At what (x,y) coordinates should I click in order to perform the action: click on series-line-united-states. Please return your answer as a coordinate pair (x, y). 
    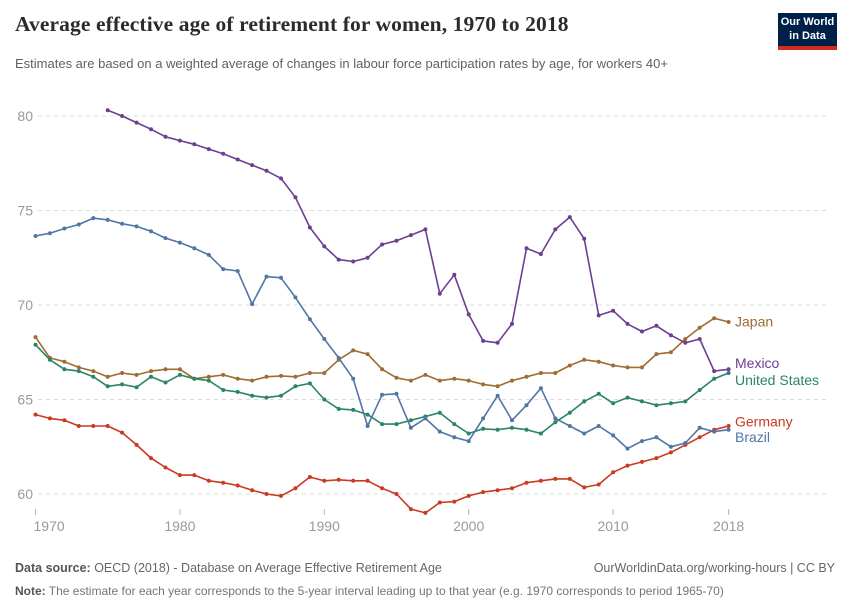
    Looking at the image, I should click on (381, 389).